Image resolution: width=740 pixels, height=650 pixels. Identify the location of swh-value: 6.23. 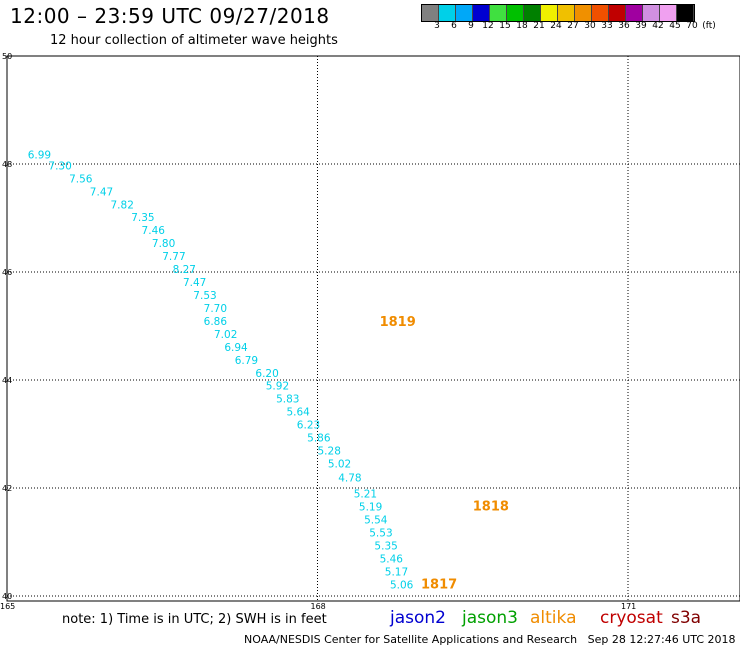
(308, 426).